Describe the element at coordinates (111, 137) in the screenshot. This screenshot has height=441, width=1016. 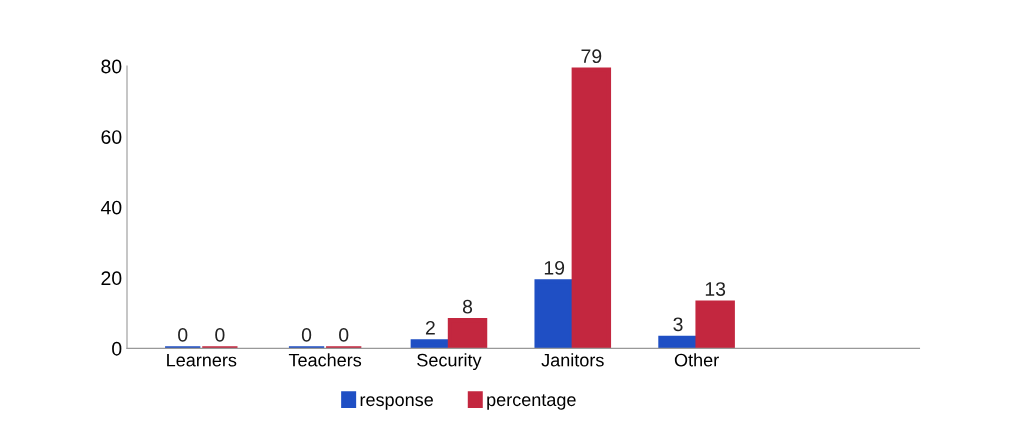
I see `y-tick-label: 60` at that location.